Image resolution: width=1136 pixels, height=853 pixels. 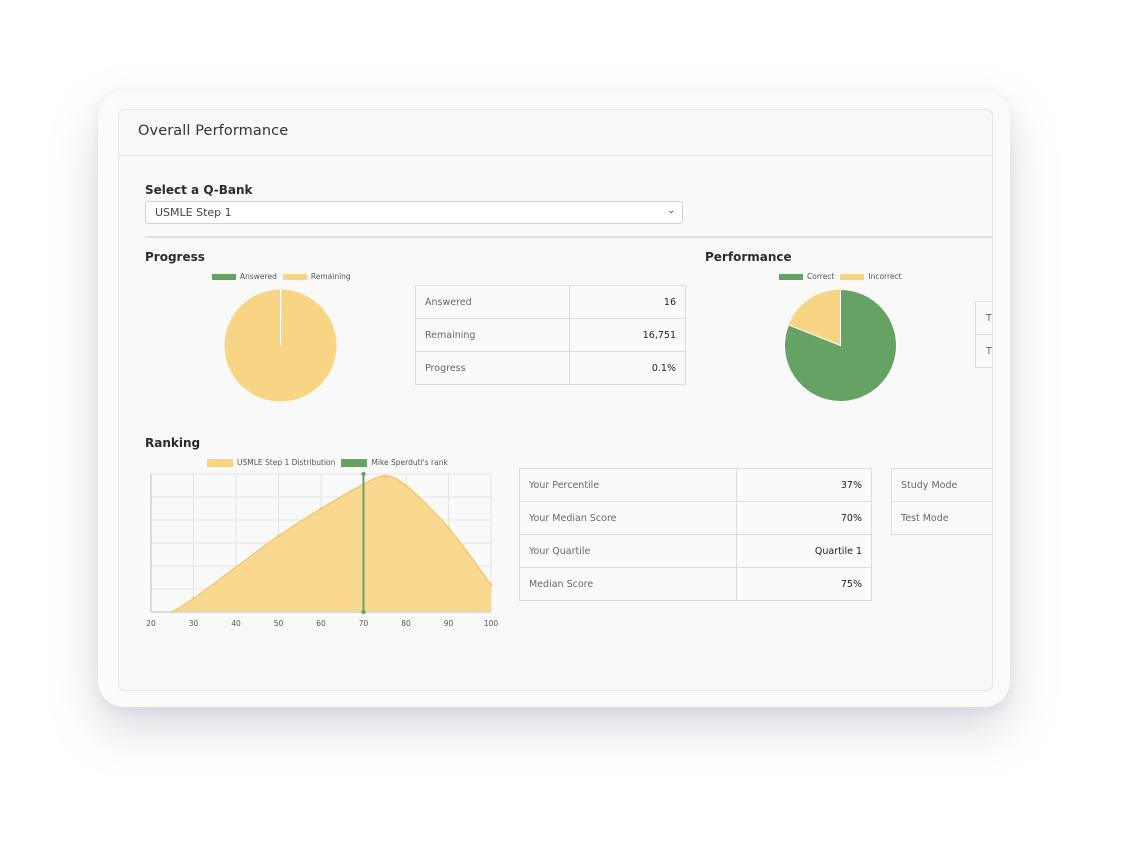 I want to click on x-tick-label: 20, so click(x=151, y=623).